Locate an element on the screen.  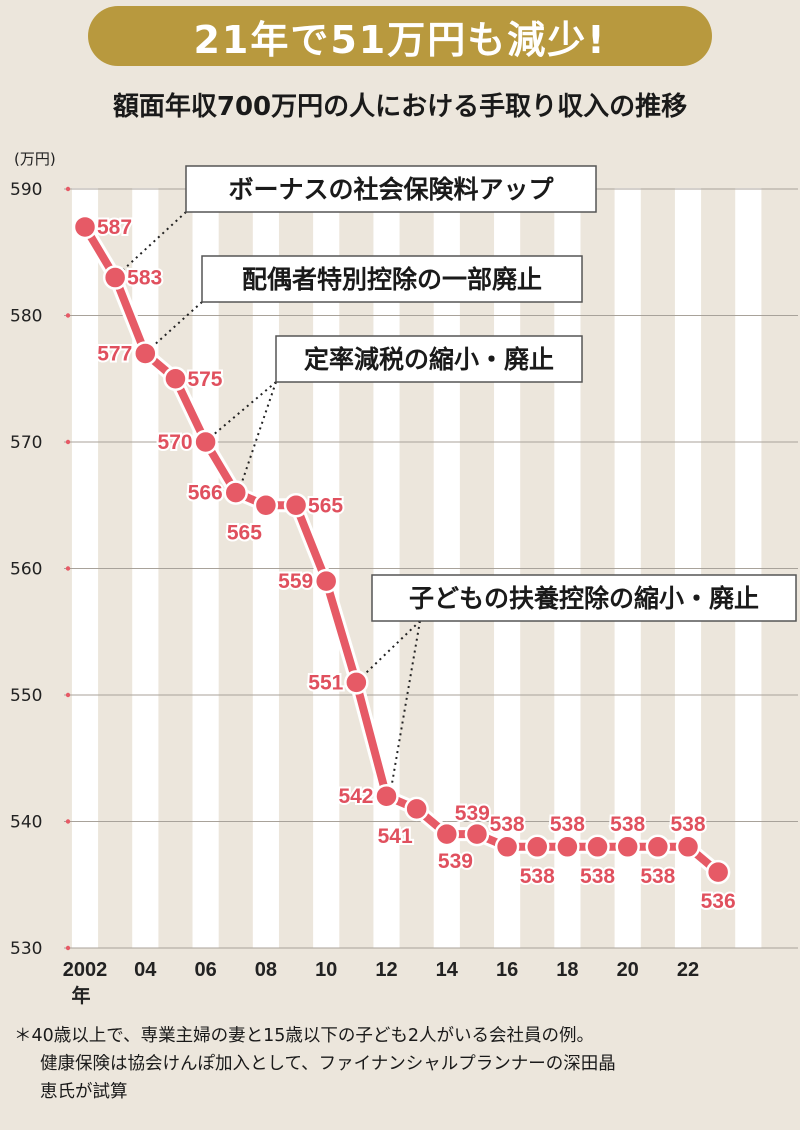
footnote-line-3: 恵氏が試算 is located at coordinates (84, 1092).